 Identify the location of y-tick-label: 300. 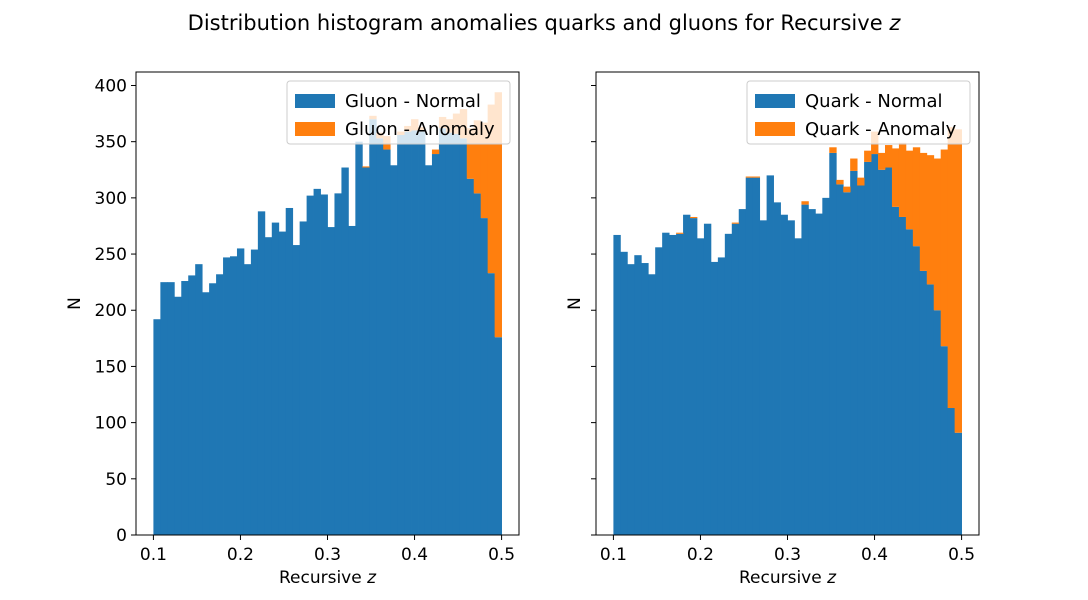
(111, 199).